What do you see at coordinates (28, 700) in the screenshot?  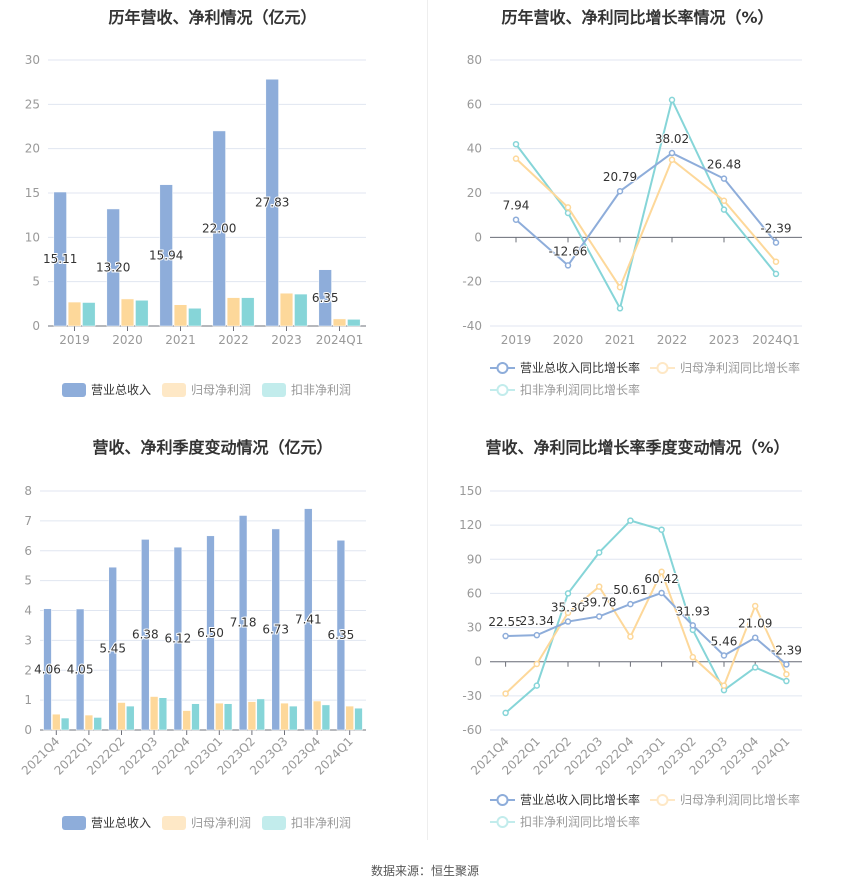 I see `y-tick-label: 1` at bounding box center [28, 700].